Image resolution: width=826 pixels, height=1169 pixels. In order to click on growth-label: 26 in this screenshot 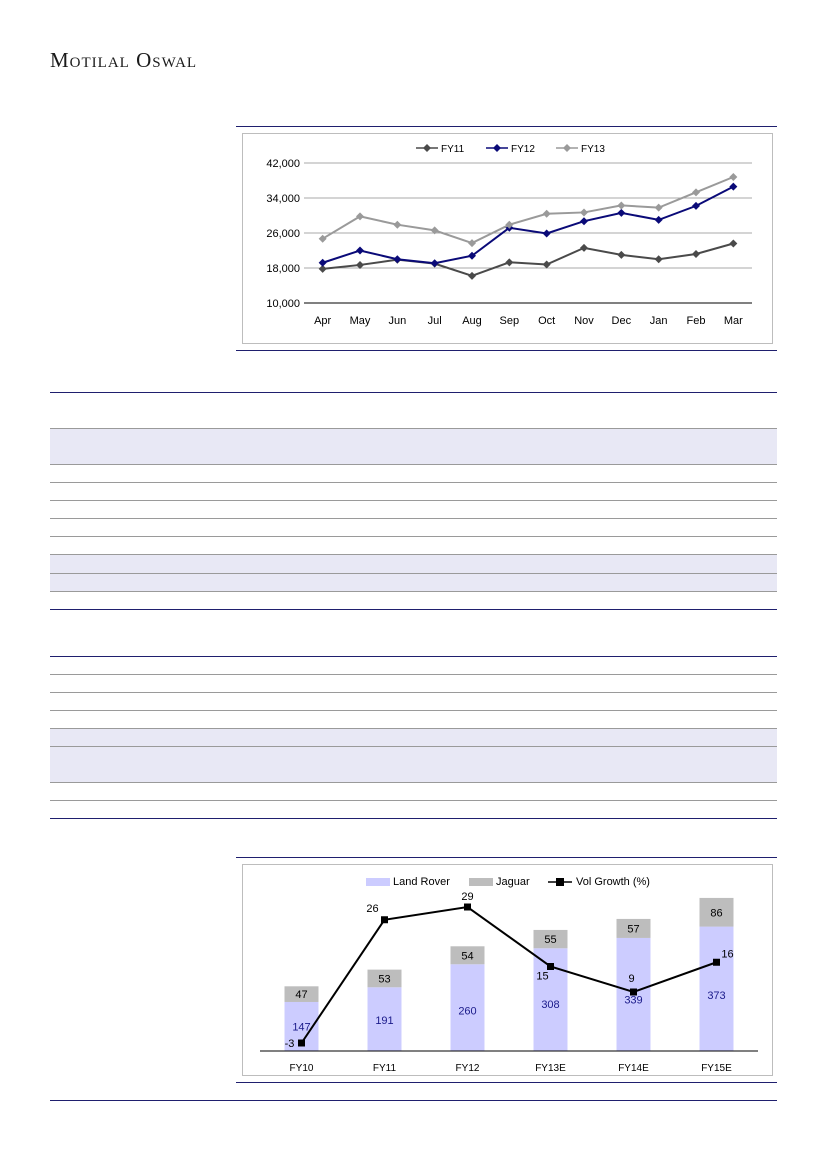, I will do `click(372, 909)`.